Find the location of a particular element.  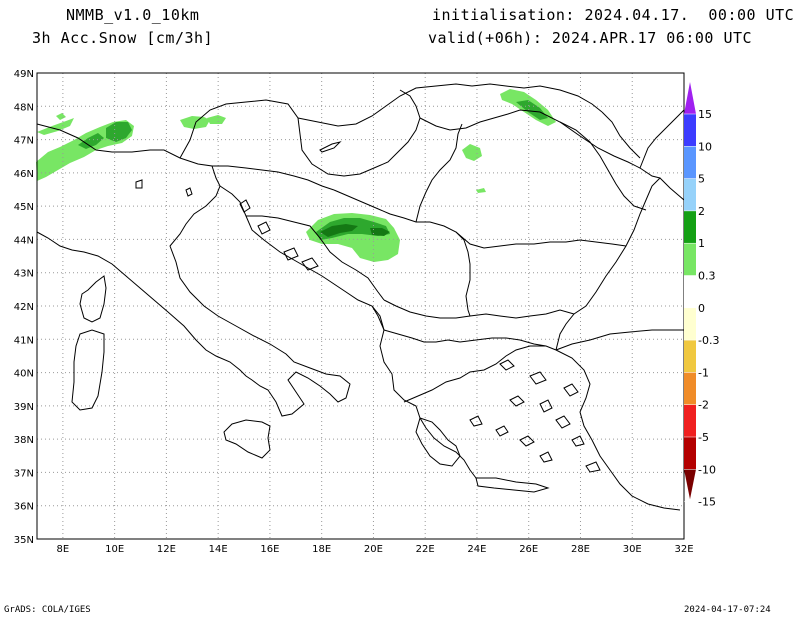

lon-tick-label: 10E is located at coordinates (114, 549).